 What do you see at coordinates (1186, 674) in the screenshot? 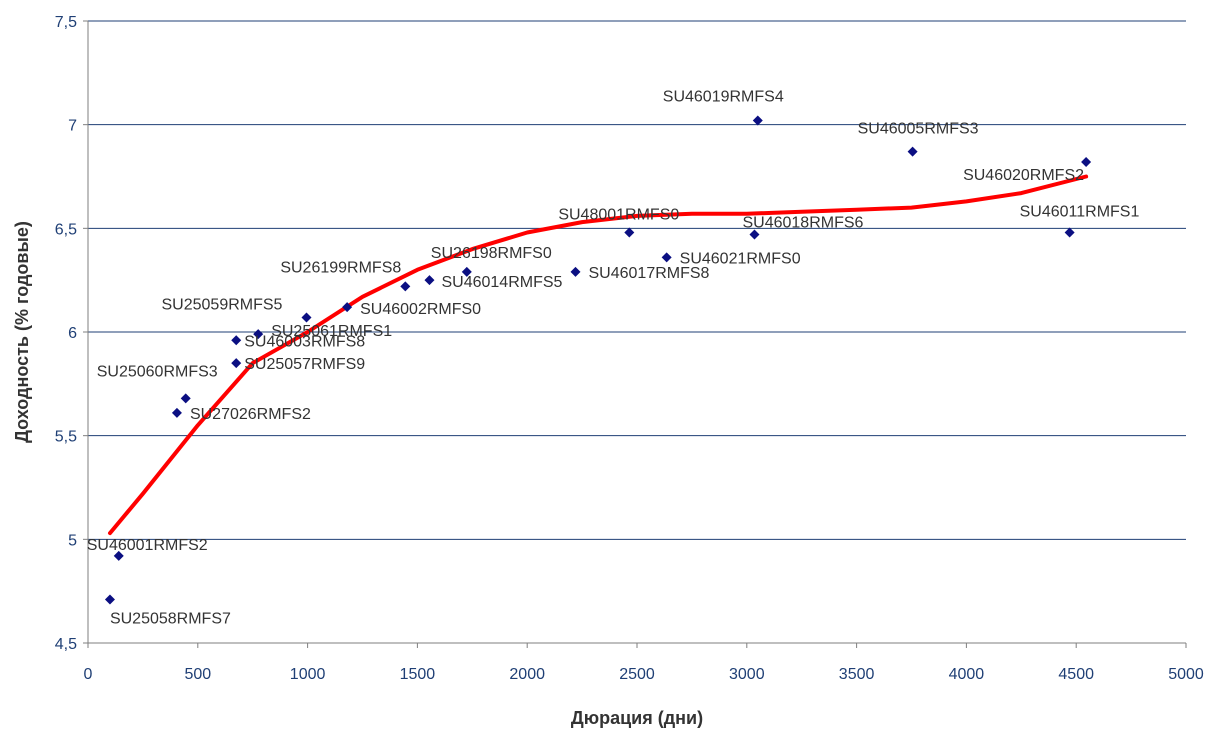
I see `x-tick-label: 5000` at bounding box center [1186, 674].